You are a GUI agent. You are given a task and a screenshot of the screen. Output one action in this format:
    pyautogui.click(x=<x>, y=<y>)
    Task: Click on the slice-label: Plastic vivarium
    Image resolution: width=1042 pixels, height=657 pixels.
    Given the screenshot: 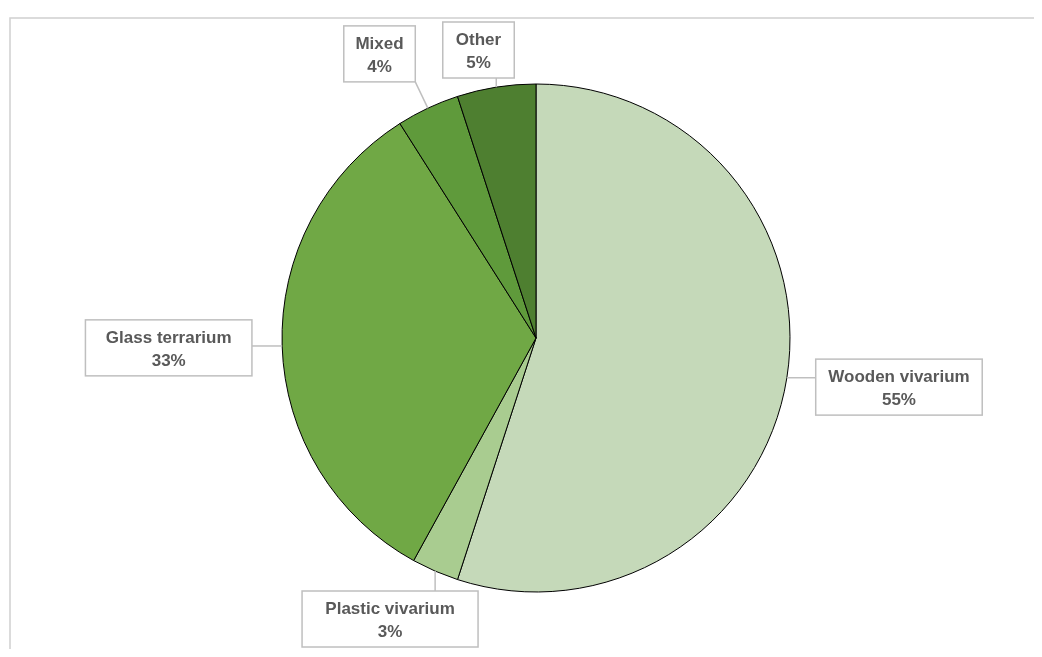 What is the action you would take?
    pyautogui.click(x=390, y=608)
    